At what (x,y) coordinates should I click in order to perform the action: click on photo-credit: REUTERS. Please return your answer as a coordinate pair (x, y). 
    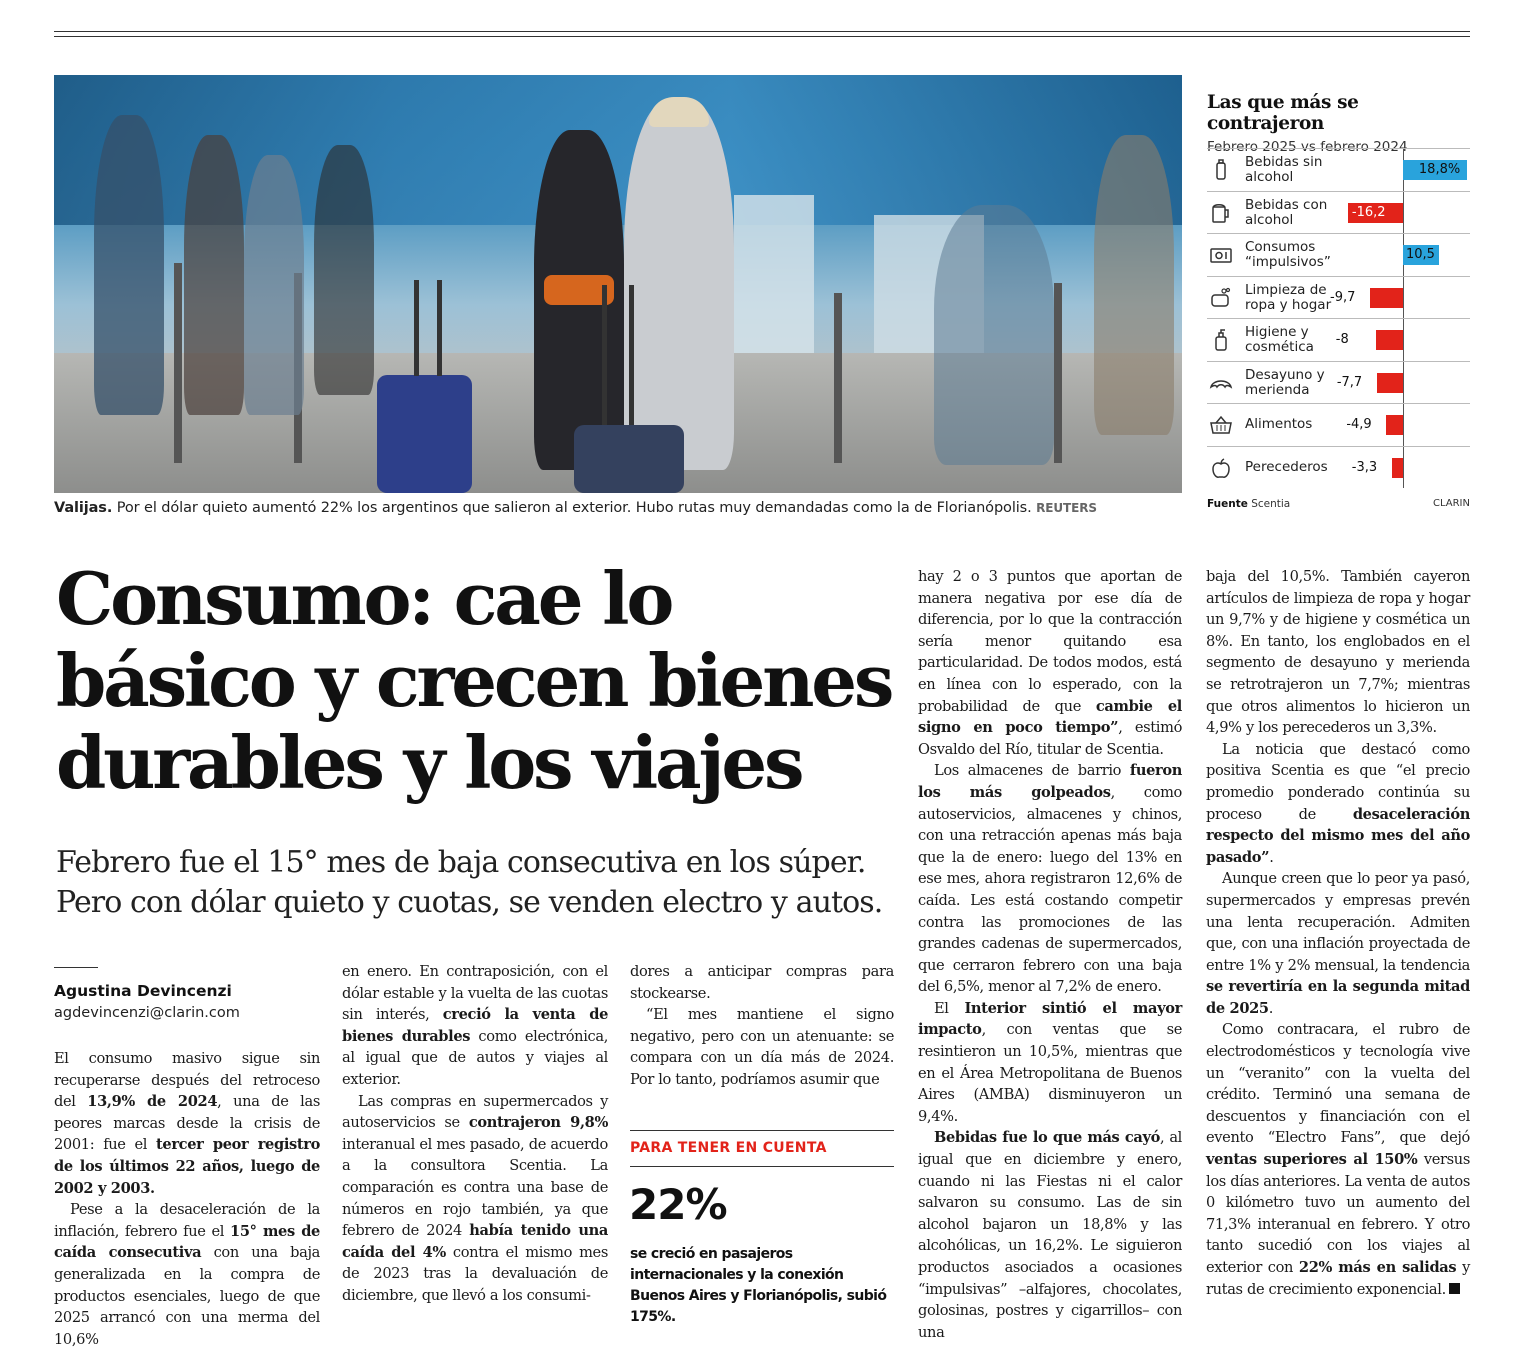
    Looking at the image, I should click on (1066, 508).